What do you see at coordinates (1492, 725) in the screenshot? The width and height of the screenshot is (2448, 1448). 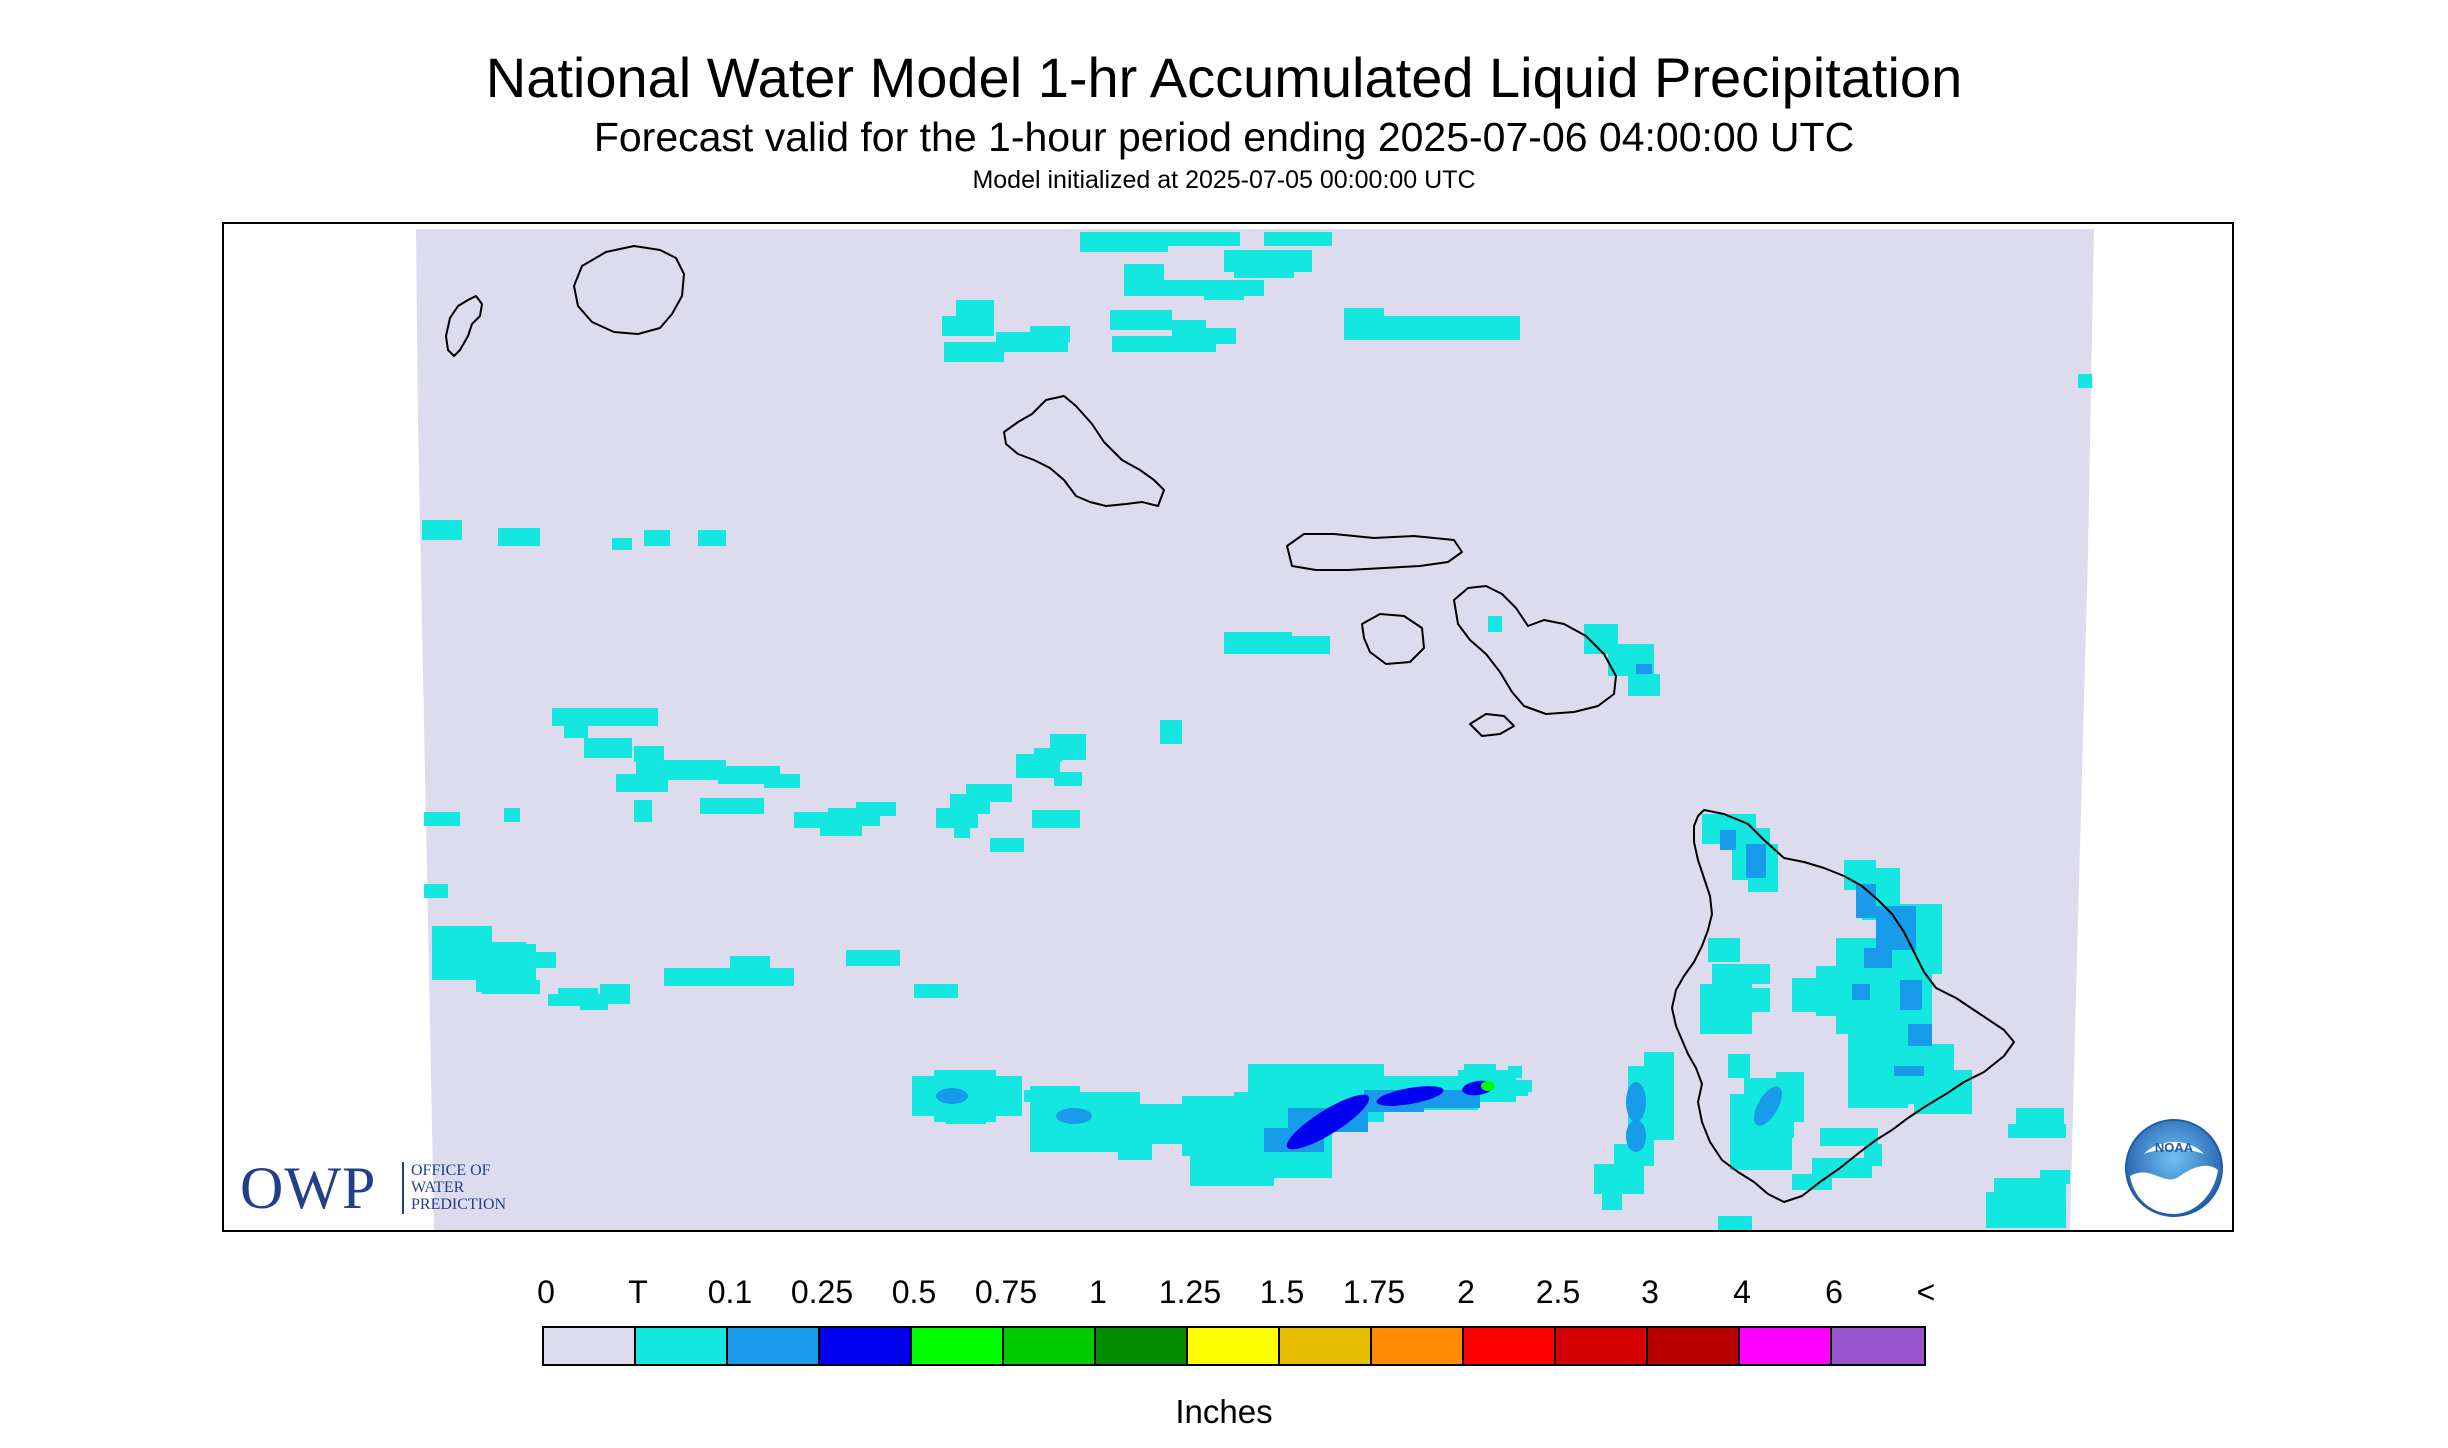 I see `island-kahoolawe` at bounding box center [1492, 725].